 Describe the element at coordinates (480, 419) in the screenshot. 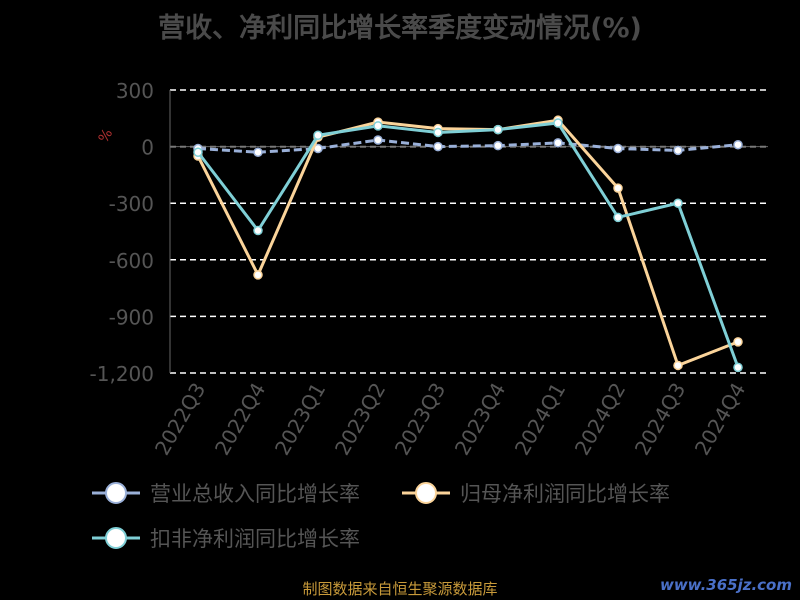

I see `x-tick-label: 2023Q4` at that location.